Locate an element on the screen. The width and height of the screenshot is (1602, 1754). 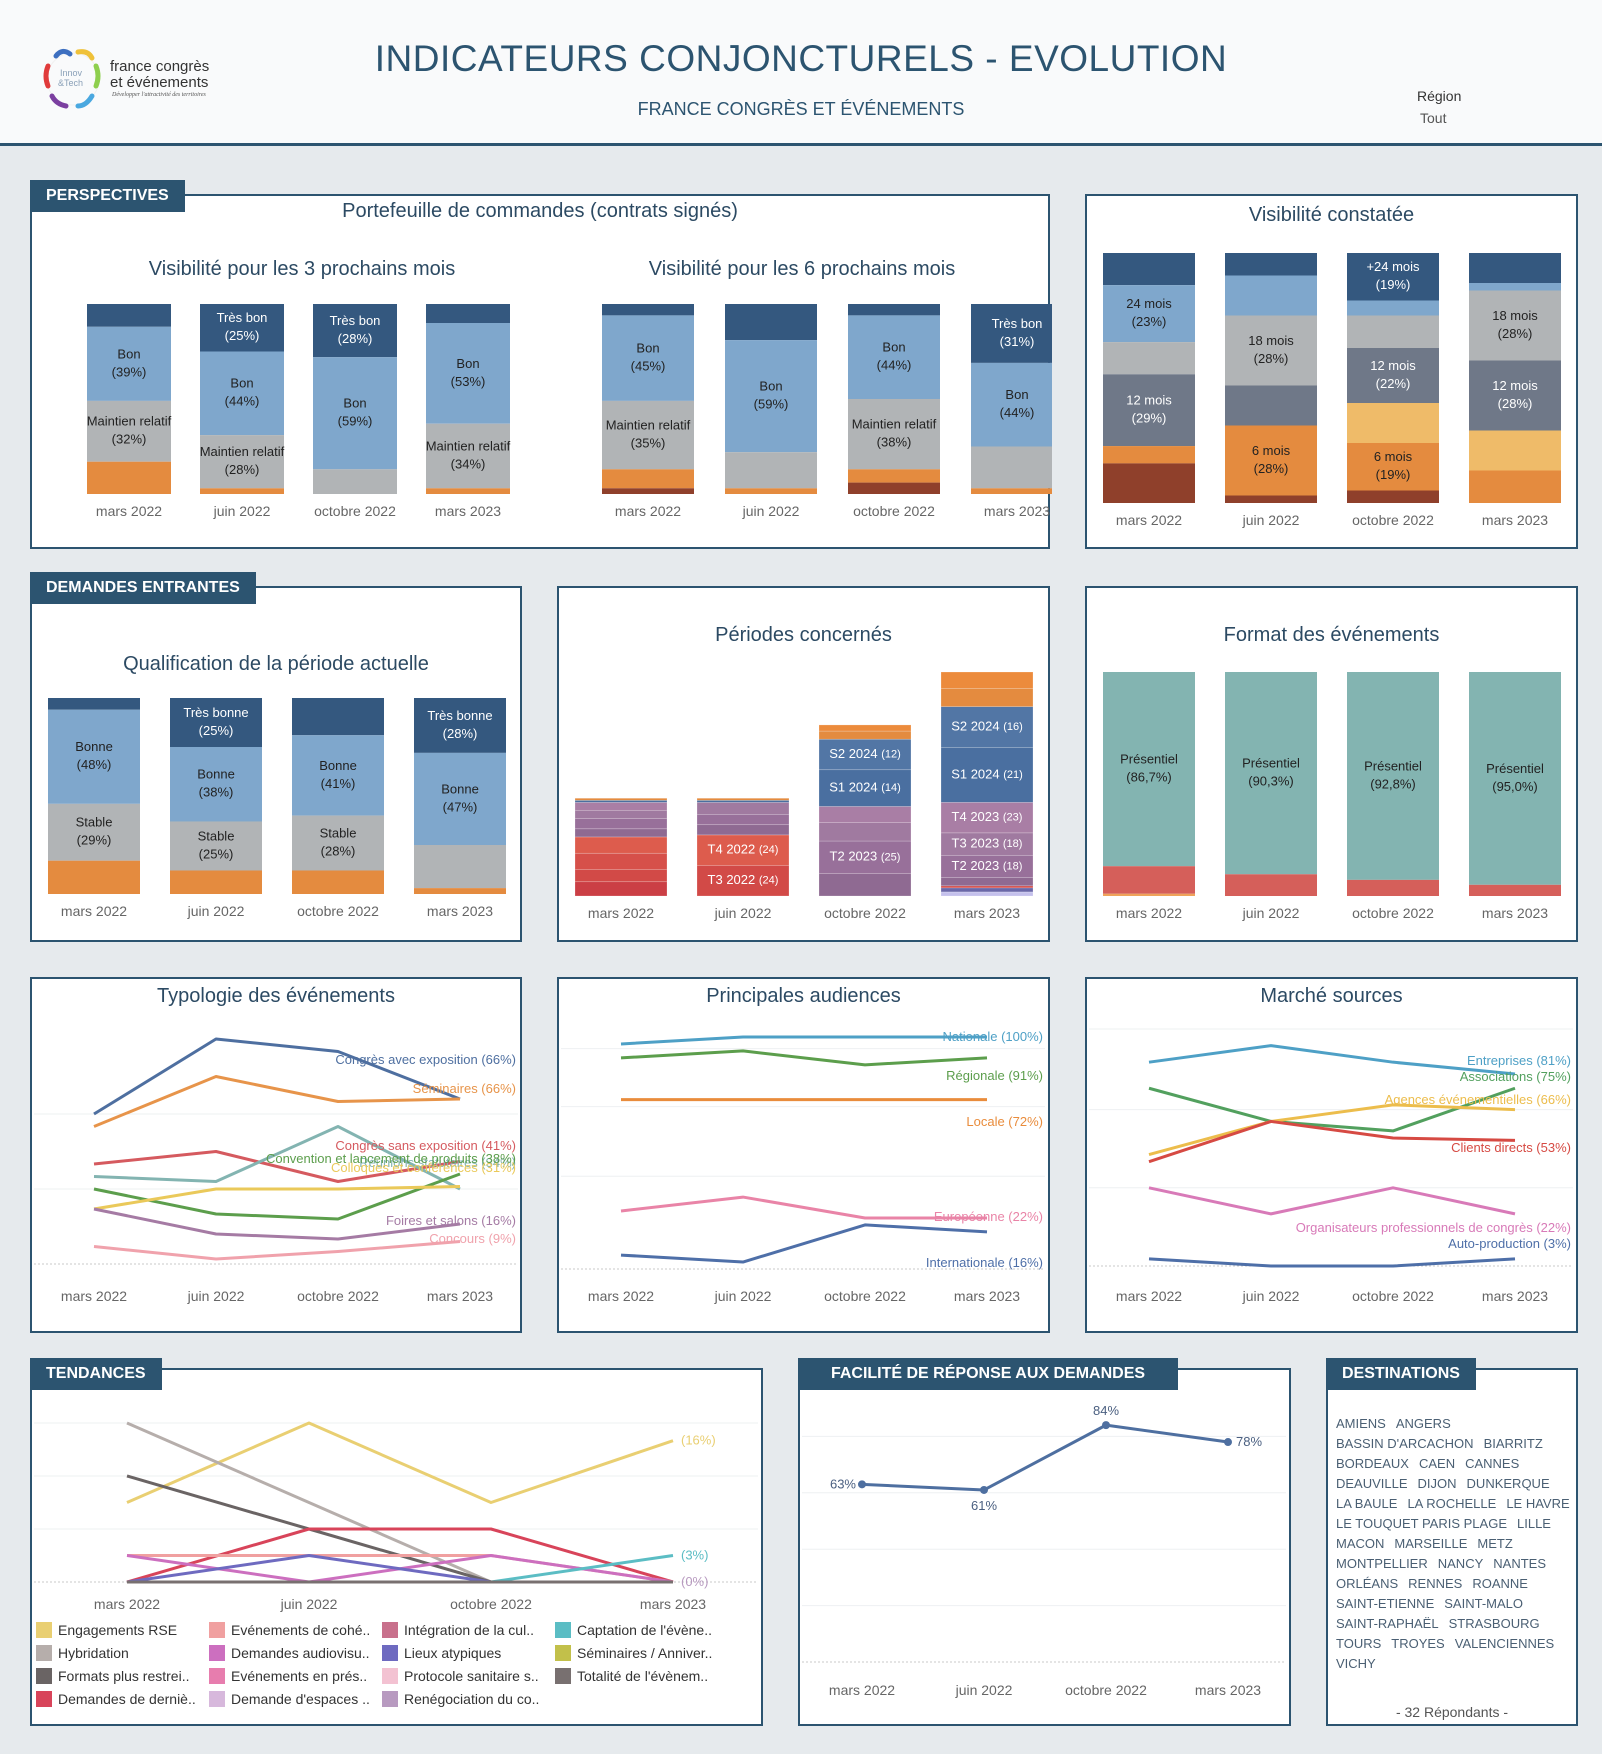
legend-item: Evénements en prés.. is located at coordinates (288, 1676).